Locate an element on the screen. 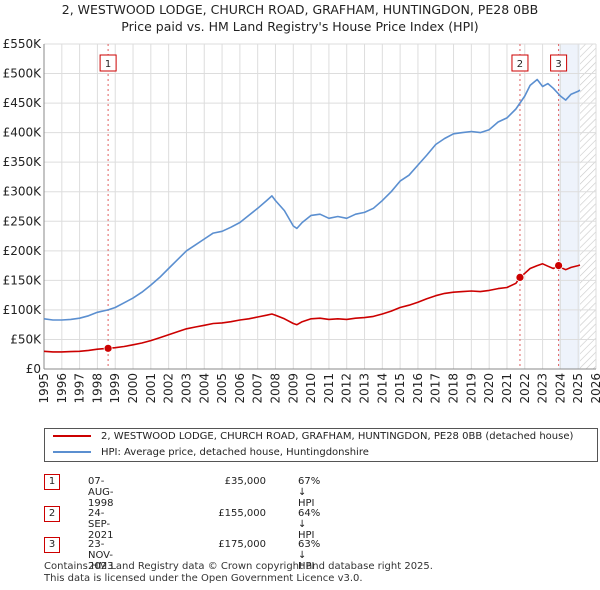 This screenshot has width=600, height=590. x-tick-label: 2016 is located at coordinates (418, 388).